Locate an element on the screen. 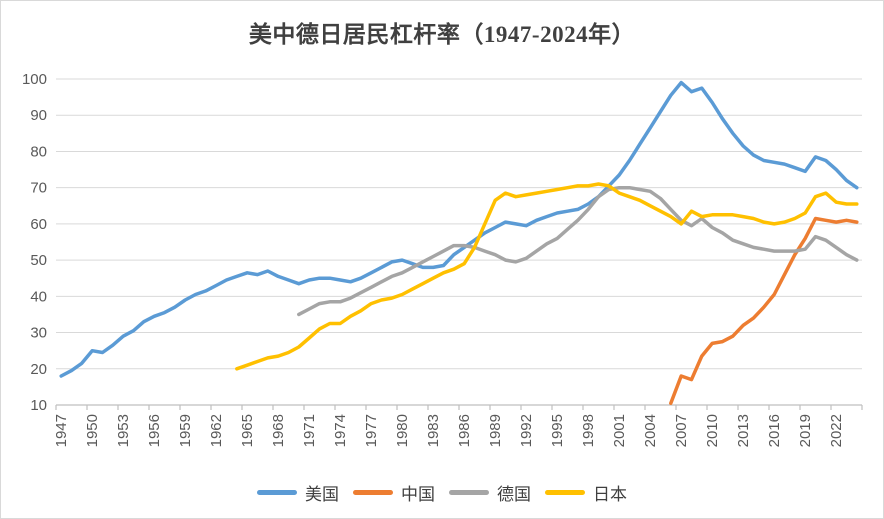  x-tick-label: 1983 is located at coordinates (433, 430).